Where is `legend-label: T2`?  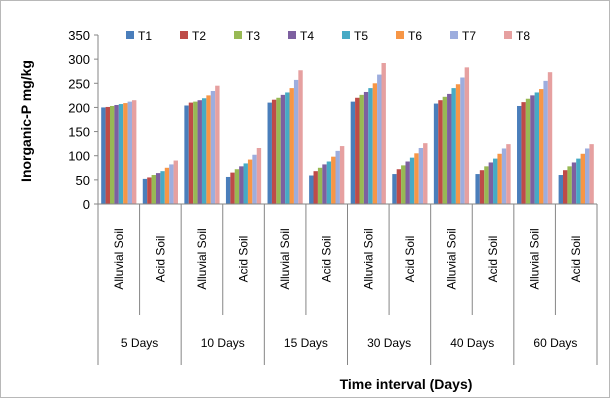
legend-label: T2 is located at coordinates (199, 36).